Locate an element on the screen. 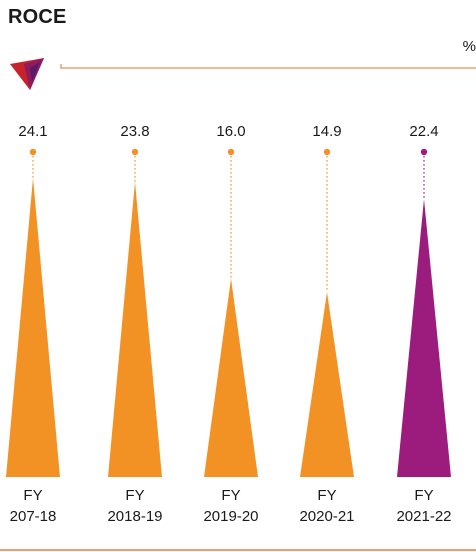 The image size is (476, 552). category-label: 207-18 is located at coordinates (33, 516).